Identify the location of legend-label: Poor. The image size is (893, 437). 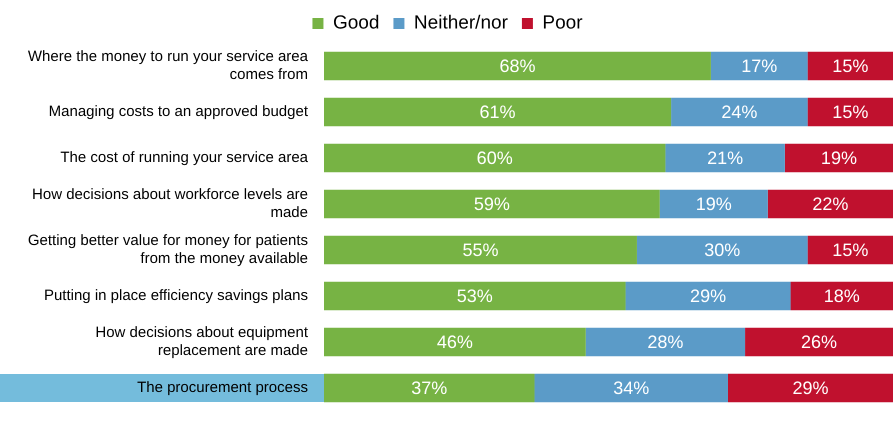
(563, 23).